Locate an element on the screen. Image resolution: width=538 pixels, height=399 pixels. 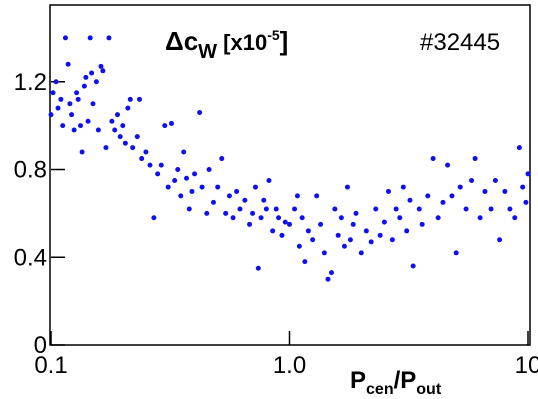
title-part: Δc is located at coordinates (181, 41).